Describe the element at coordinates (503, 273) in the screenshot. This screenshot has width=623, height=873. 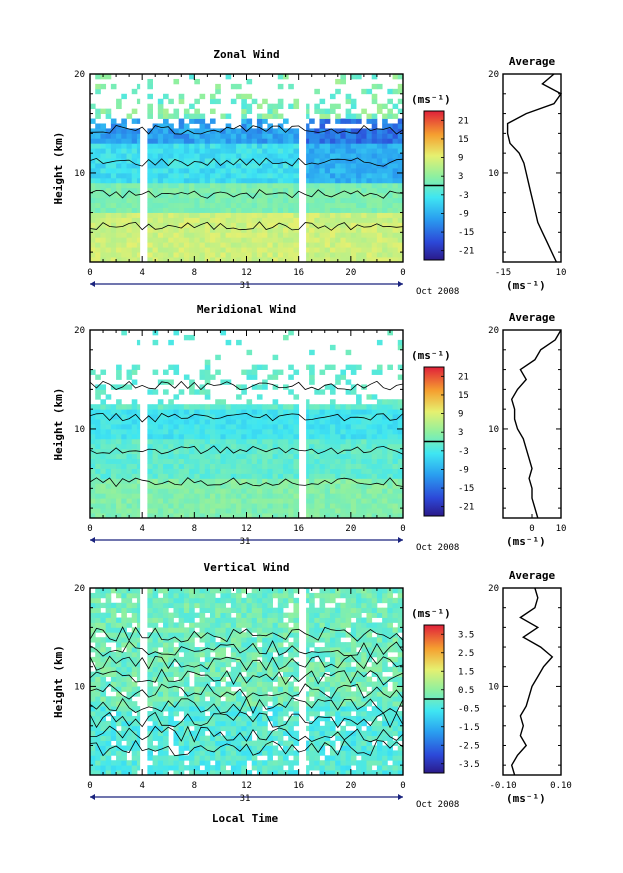
I see `average-x-tick-label: -15` at that location.